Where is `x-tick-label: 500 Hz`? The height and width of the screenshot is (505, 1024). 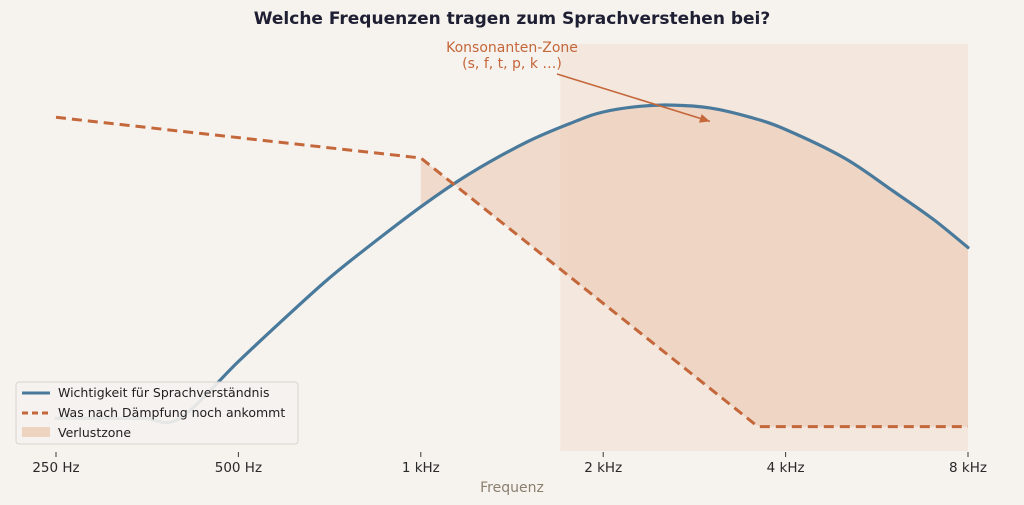
x-tick-label: 500 Hz is located at coordinates (238, 468).